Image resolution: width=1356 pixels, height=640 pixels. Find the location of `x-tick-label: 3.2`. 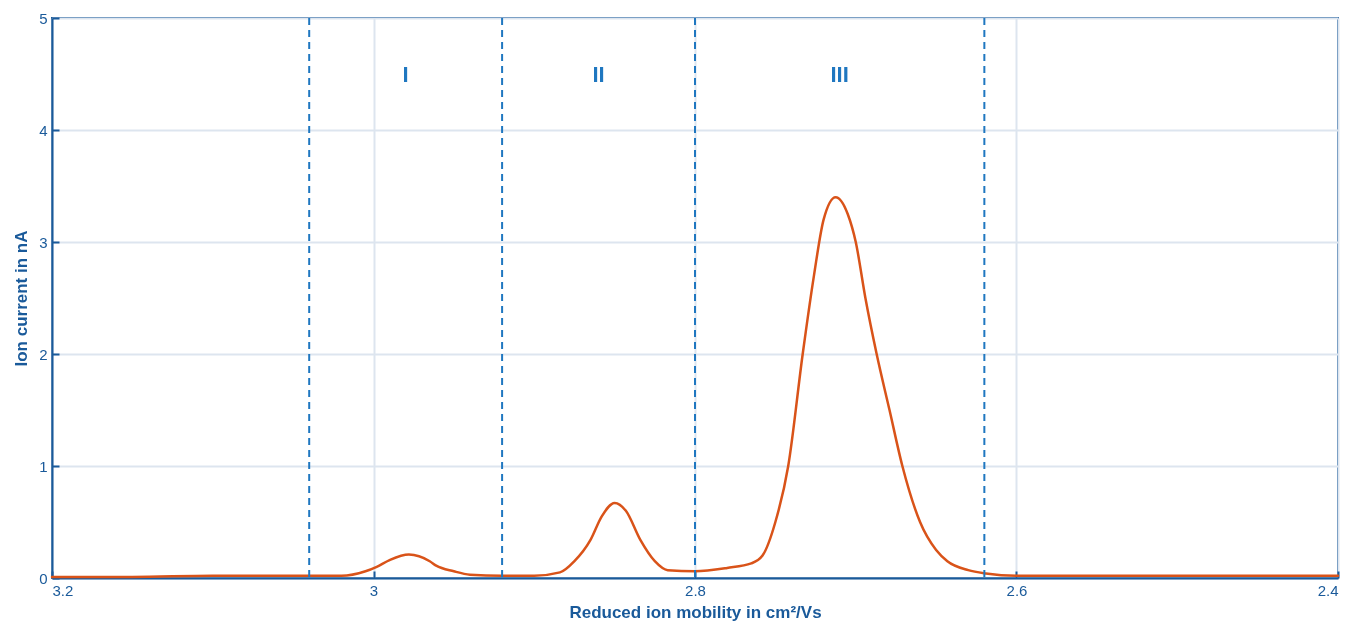

x-tick-label: 3.2 is located at coordinates (63, 590).